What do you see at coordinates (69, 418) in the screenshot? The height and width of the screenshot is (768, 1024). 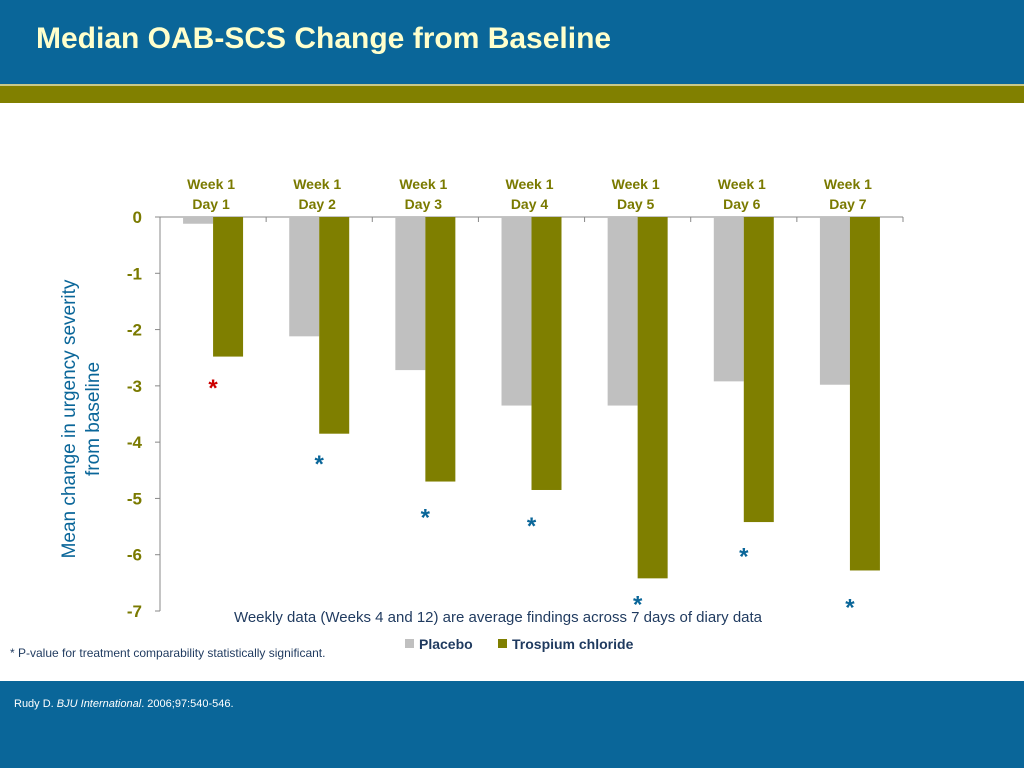 I see `y-axis-label-line-1: Mean change in urgency severity` at bounding box center [69, 418].